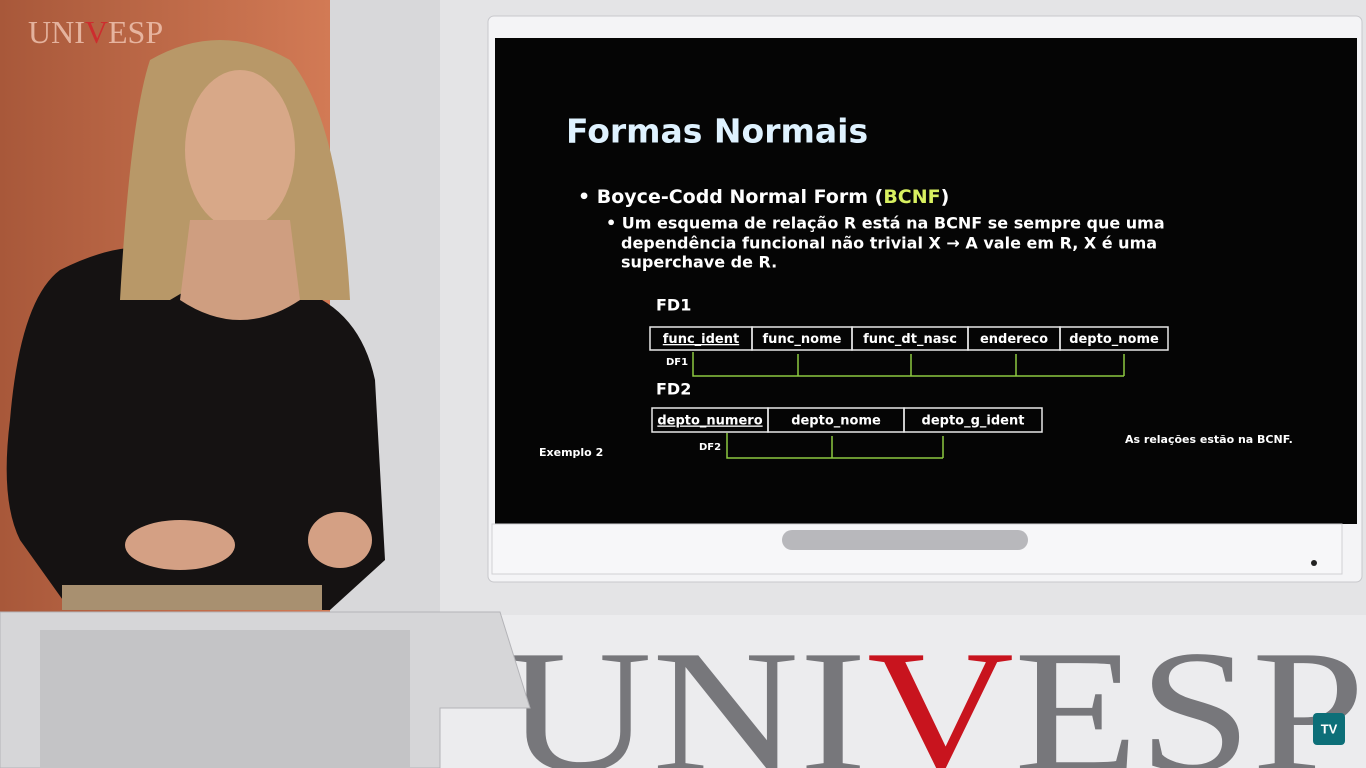 This screenshot has height=768, width=1366. What do you see at coordinates (834, 446) in the screenshot?
I see `df2-line` at bounding box center [834, 446].